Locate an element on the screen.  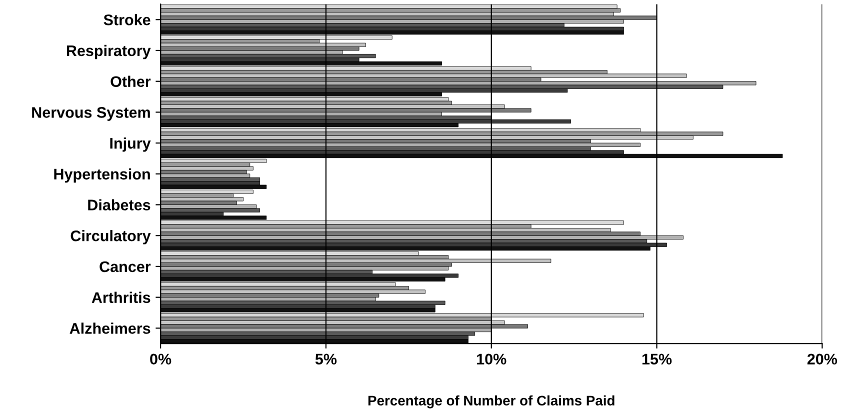
x-tick-label: 15% is located at coordinates (657, 359).